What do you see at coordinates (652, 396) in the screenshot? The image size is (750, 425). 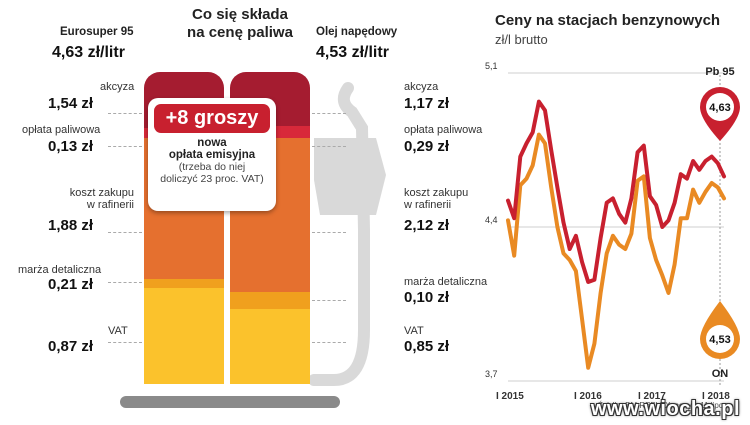 I see `x-tick-label: I 2017` at bounding box center [652, 396].